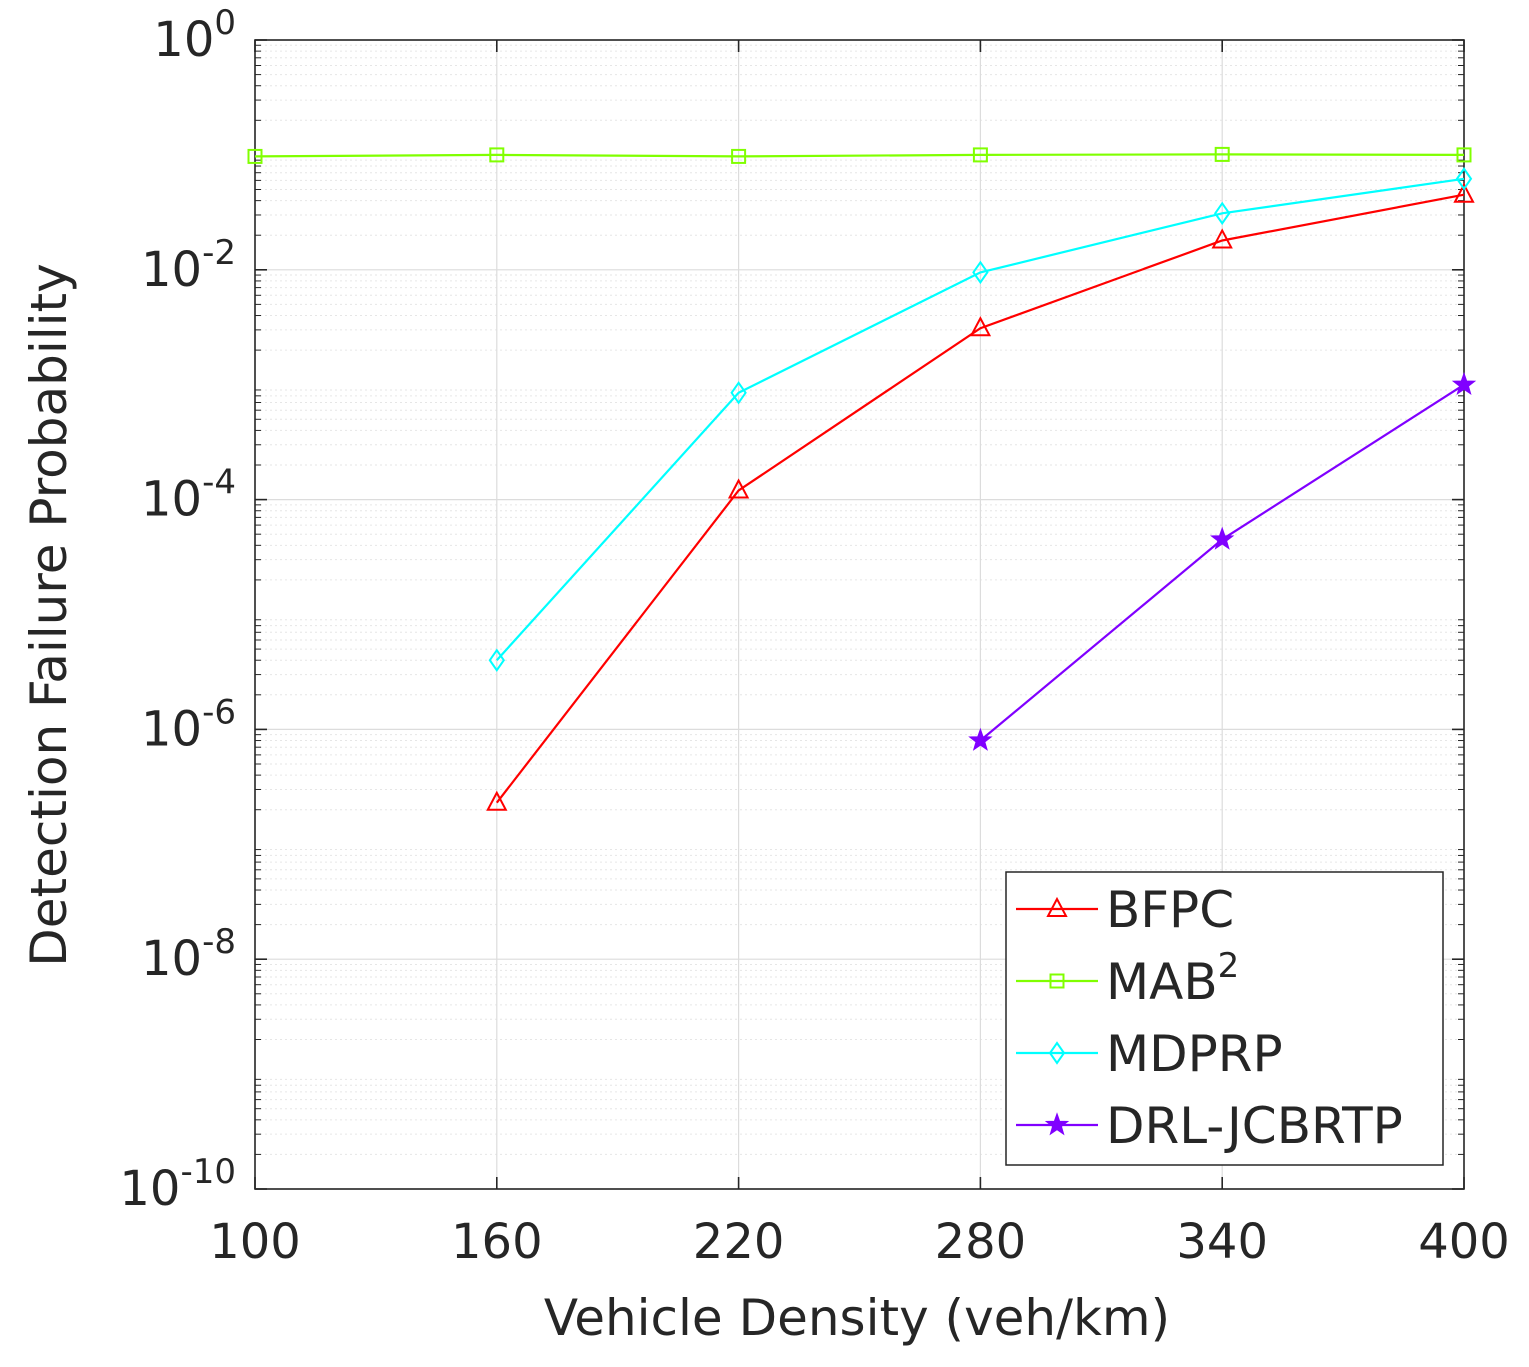 Image resolution: width=1529 pixels, height=1367 pixels. What do you see at coordinates (739, 1242) in the screenshot?
I see `x-tick-label: 220` at bounding box center [739, 1242].